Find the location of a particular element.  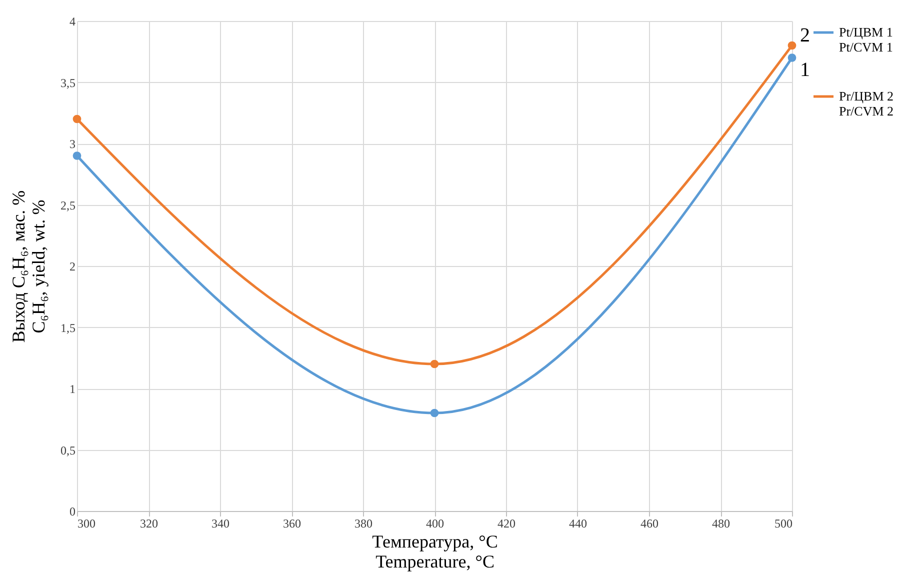

annotation: 1 is located at coordinates (805, 69).